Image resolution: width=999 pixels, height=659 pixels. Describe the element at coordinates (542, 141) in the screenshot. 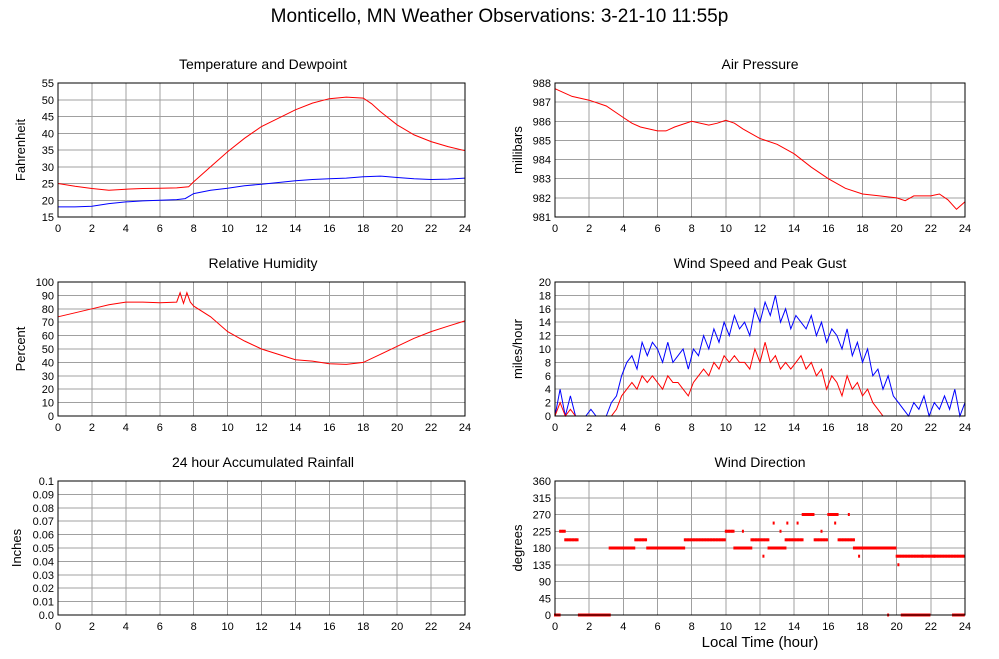

I see `y-tick-label: 985` at that location.